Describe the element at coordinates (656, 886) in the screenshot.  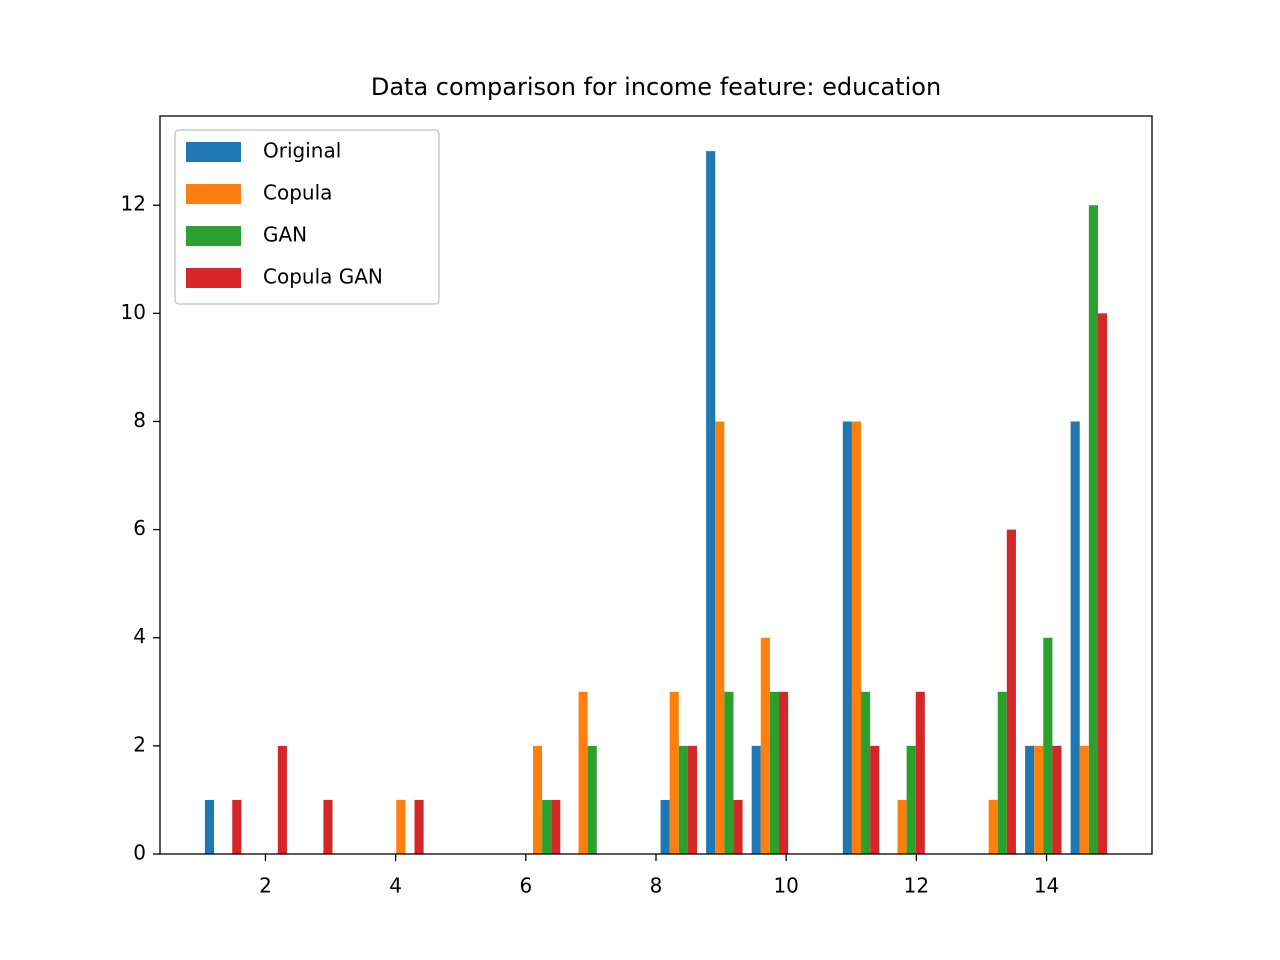
I see `x-tick-label: 8` at that location.